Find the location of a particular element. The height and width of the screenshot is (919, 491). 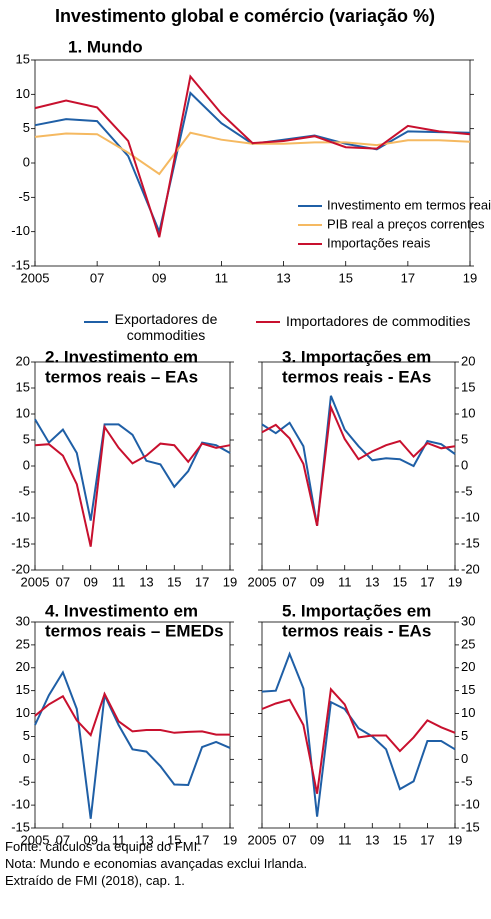

legend-label: Exportadores de commodities is located at coordinates (166, 327).